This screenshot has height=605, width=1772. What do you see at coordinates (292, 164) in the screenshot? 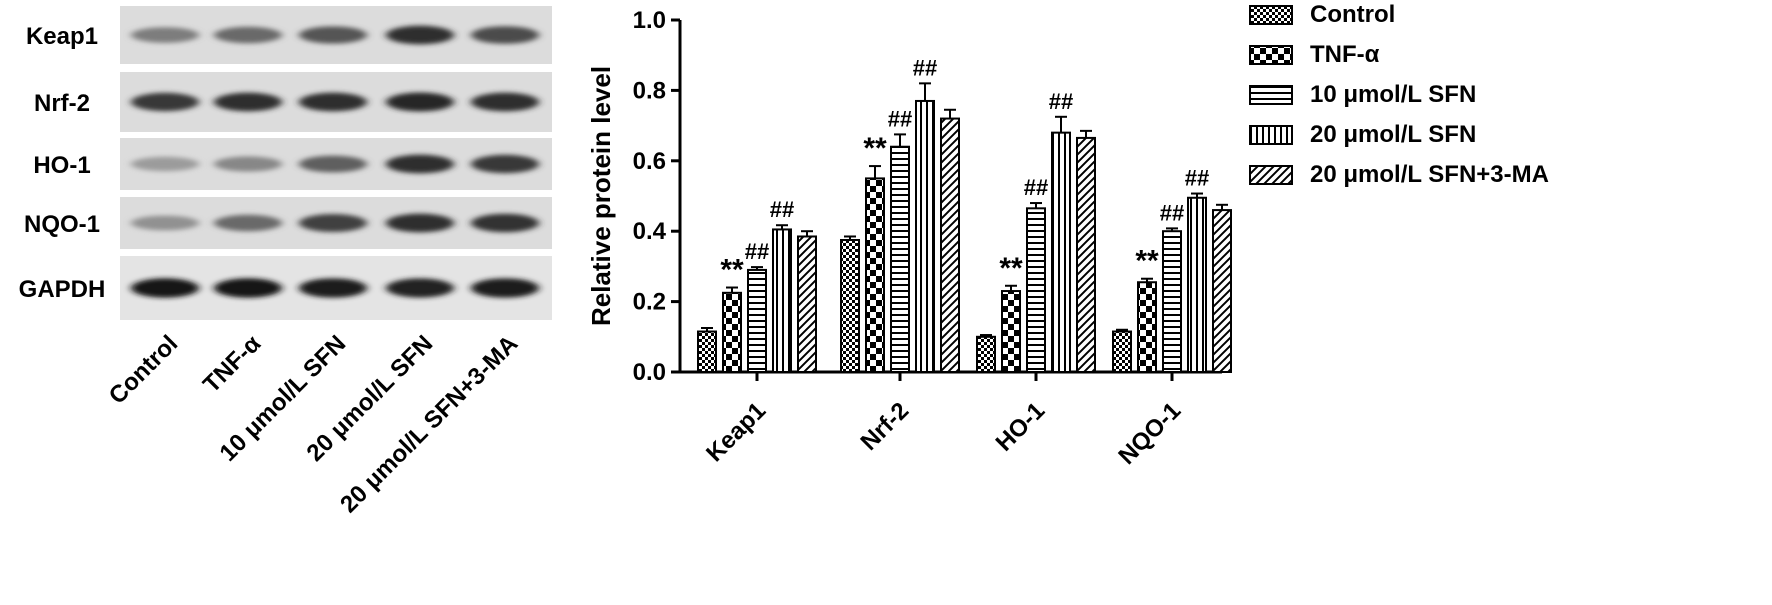
I see `blot-row-ho-1: HO-1` at bounding box center [292, 164].